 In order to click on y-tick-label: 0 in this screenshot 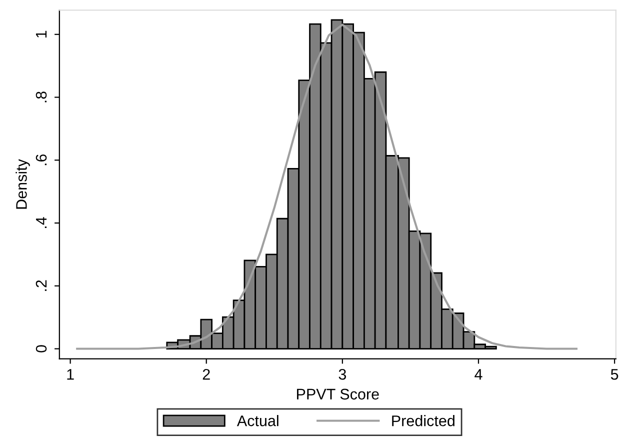, I will do `click(41, 348)`.